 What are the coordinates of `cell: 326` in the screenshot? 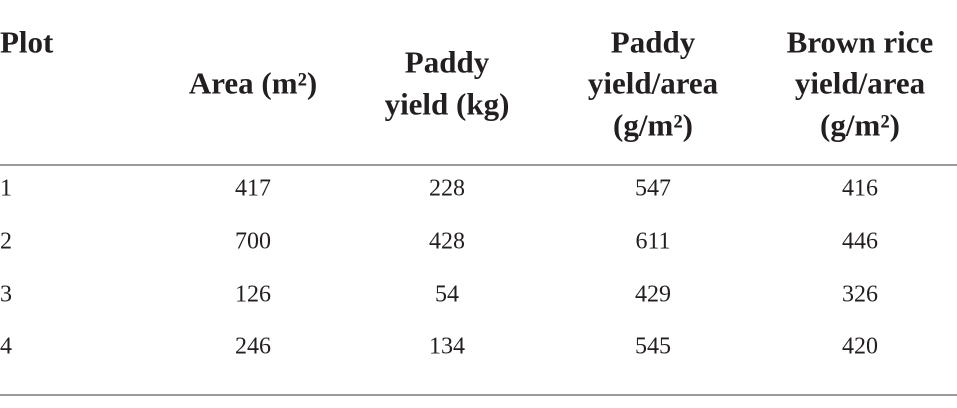 It's located at (860, 294).